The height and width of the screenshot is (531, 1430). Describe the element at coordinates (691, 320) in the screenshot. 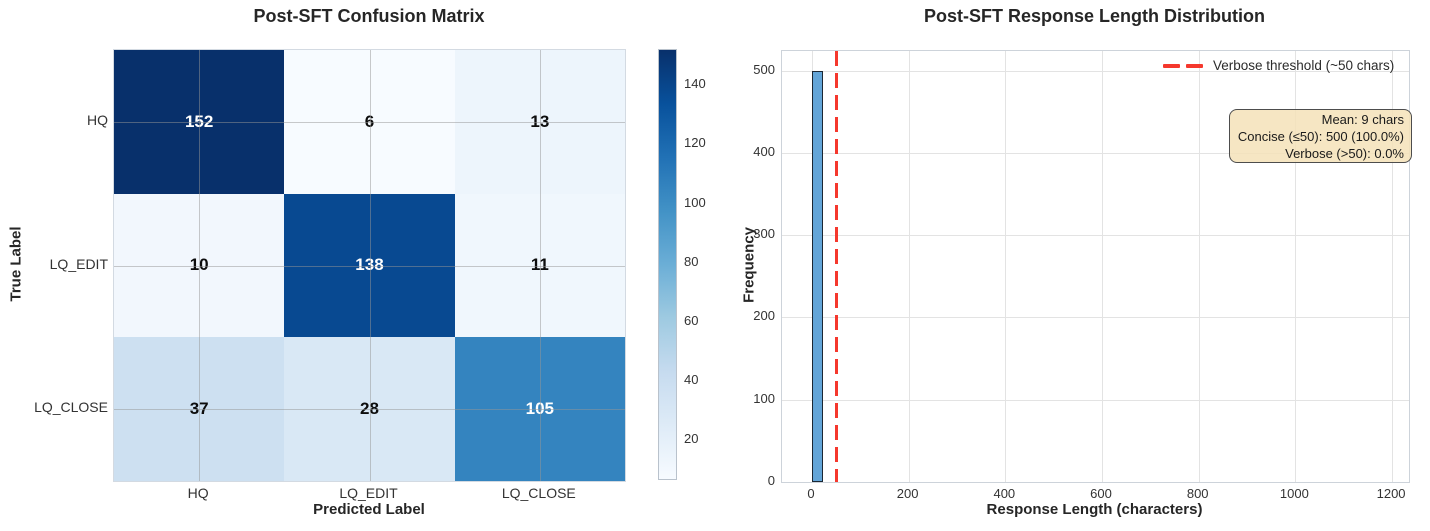

I see `colorbar-tick-label: 60` at that location.